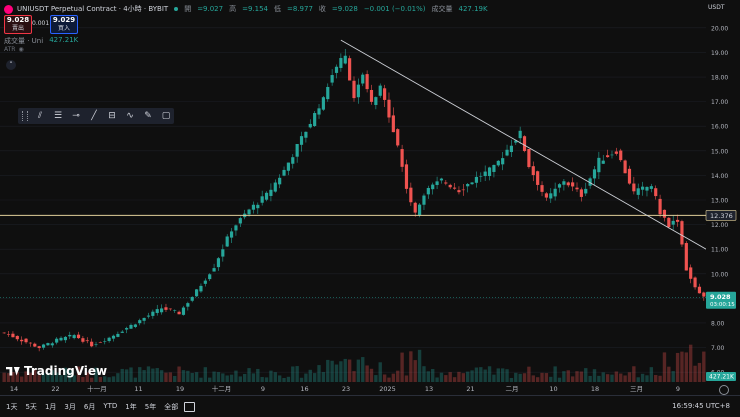 This screenshot has height=417, width=740. Describe the element at coordinates (701, 406) in the screenshot. I see `clock: 16:59:45 UTC+8` at that location.